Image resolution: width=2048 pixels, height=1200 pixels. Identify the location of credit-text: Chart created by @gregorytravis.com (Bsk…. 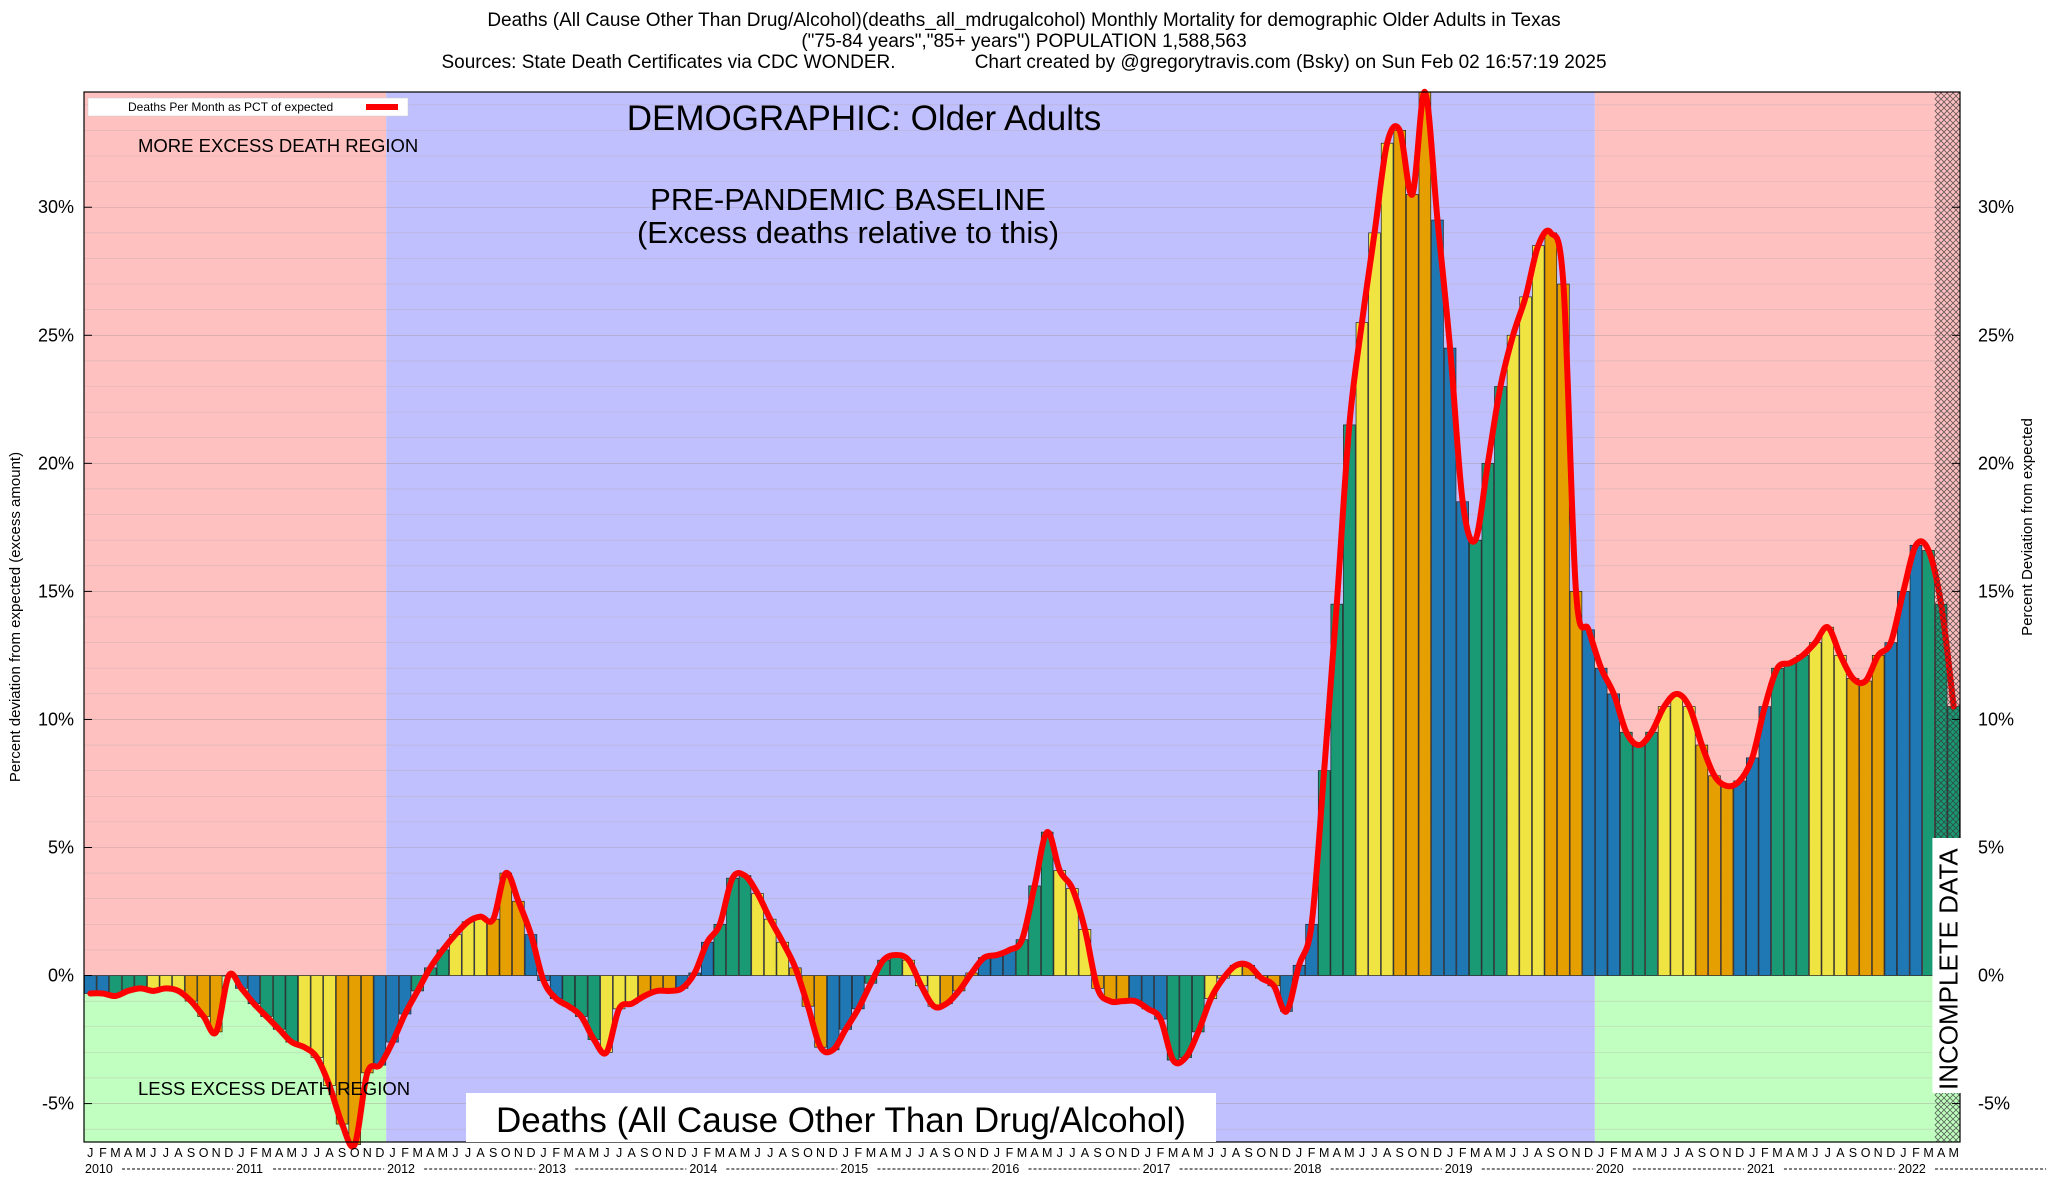
(1290, 62).